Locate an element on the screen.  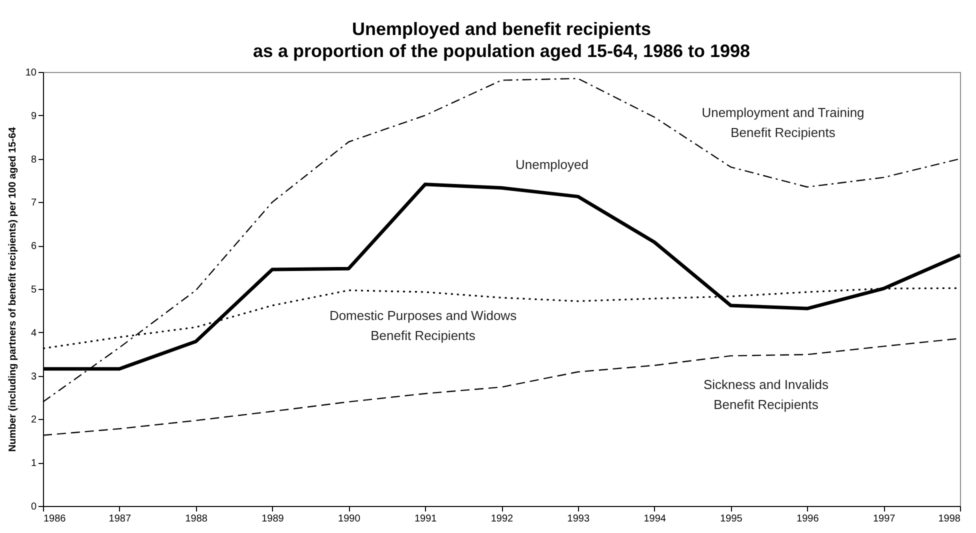
x-tick-label: 1989 is located at coordinates (273, 519).